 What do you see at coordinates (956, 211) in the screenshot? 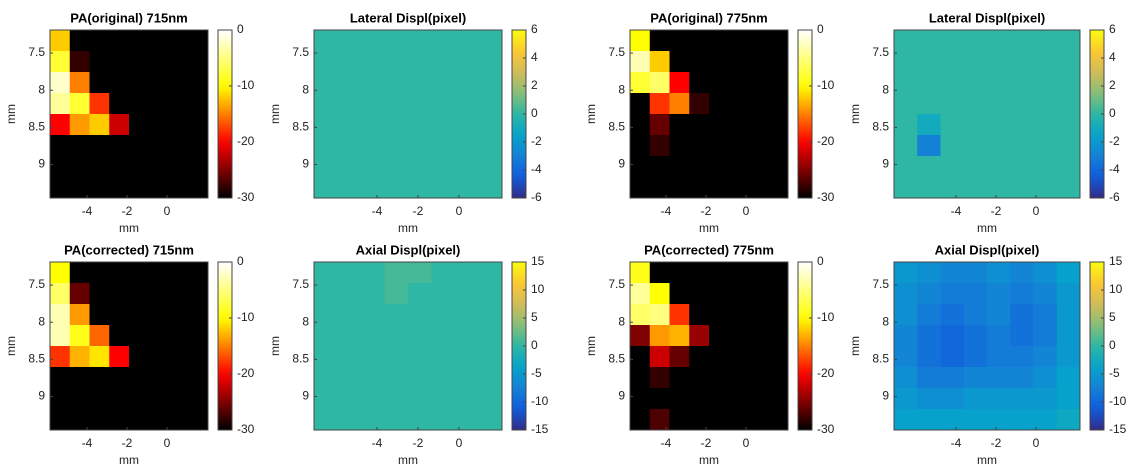
I see `x-tick-label: -4` at bounding box center [956, 211].